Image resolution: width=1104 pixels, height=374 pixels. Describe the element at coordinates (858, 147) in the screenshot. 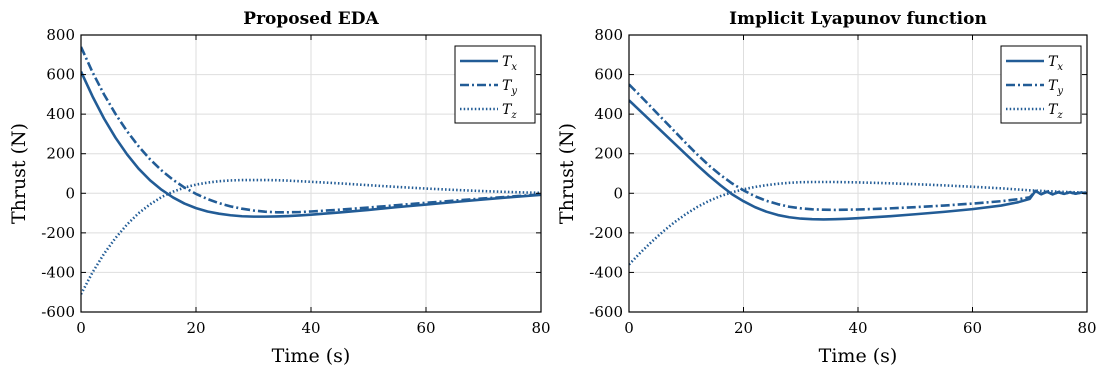

I see `series-line-Ty` at that location.